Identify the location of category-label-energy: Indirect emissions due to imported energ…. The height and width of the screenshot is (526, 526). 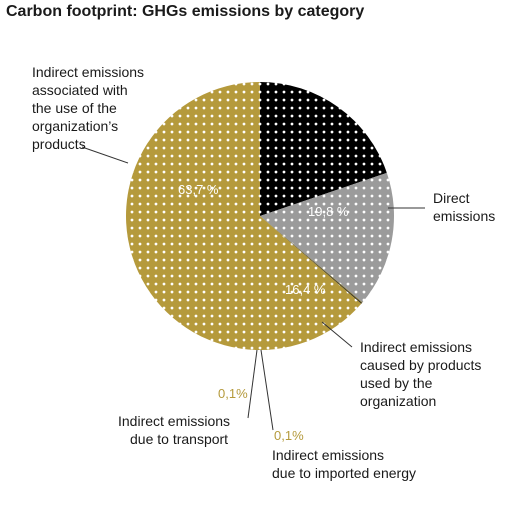
(344, 464).